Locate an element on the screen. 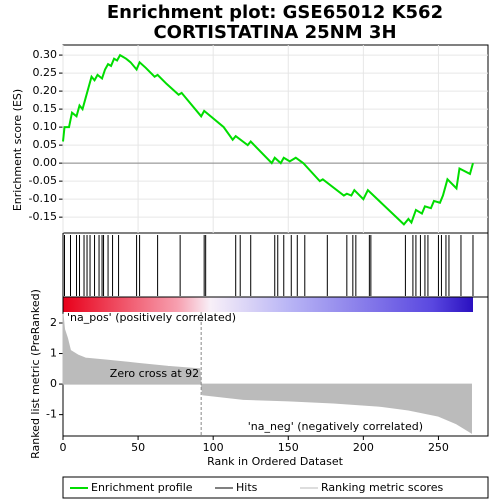 This screenshot has height=500, width=500. y-tick-label: 1 is located at coordinates (53, 353).